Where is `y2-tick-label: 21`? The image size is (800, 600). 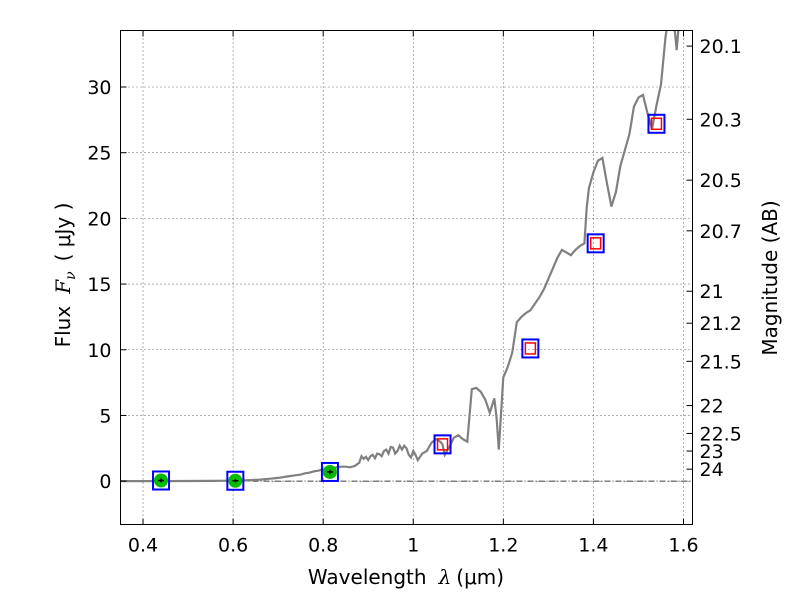
y2-tick-label: 21 is located at coordinates (712, 292).